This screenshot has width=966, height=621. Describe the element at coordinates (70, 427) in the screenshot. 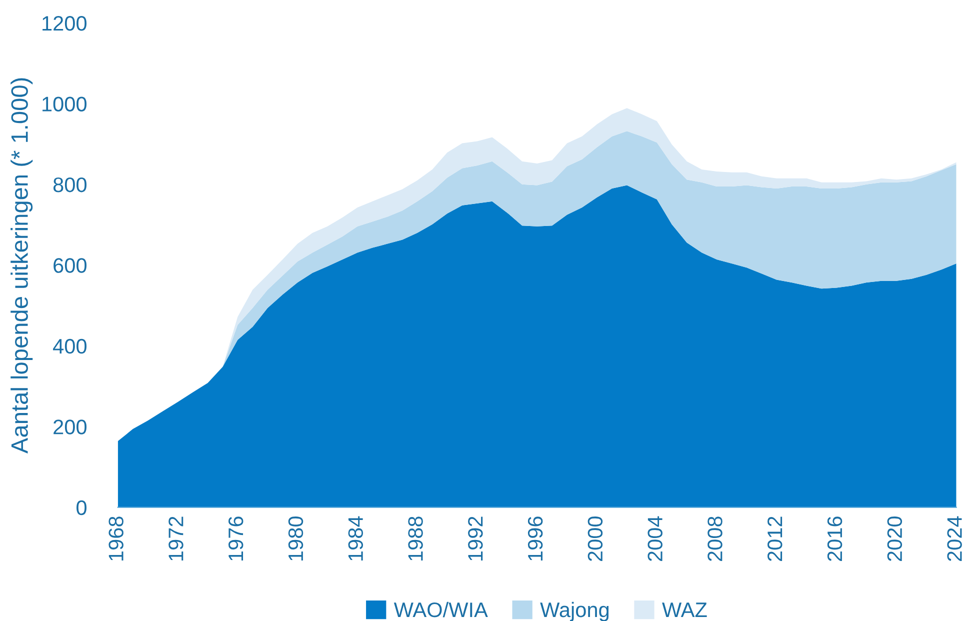

I see `y-tick-label: 200` at that location.